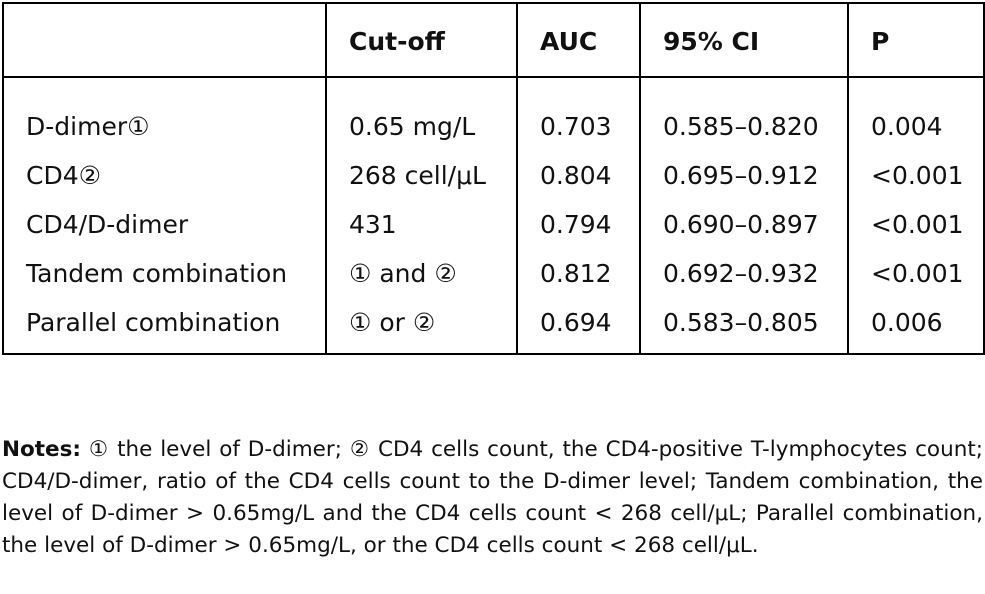  Describe the element at coordinates (578, 175) in the screenshot. I see `auc-cell: 0.804` at that location.